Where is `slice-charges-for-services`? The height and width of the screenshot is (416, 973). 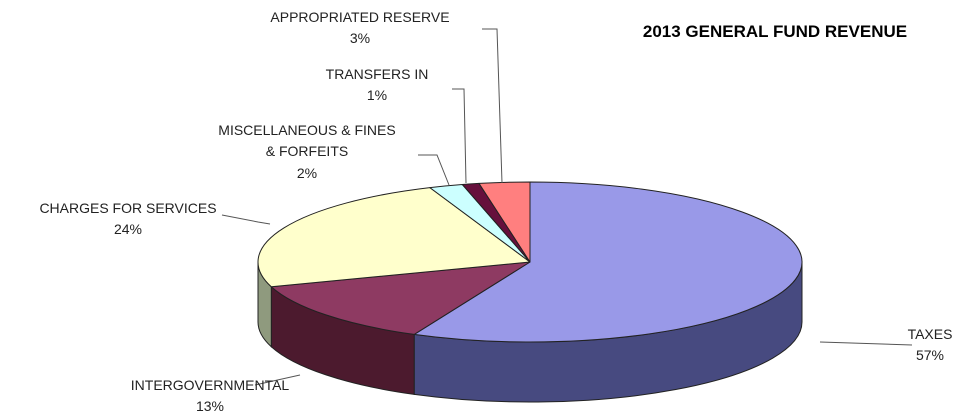 slice-charges-for-services is located at coordinates (394, 237).